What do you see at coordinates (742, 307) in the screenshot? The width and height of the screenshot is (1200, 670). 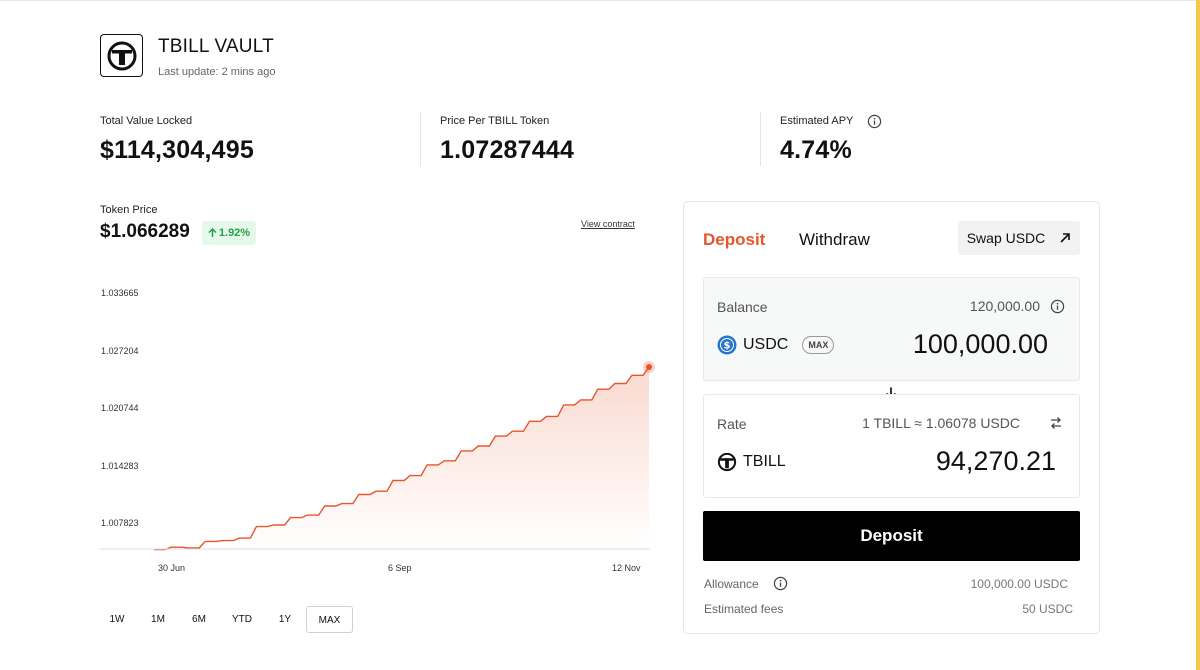 I see `balance-label: Balance` at bounding box center [742, 307].